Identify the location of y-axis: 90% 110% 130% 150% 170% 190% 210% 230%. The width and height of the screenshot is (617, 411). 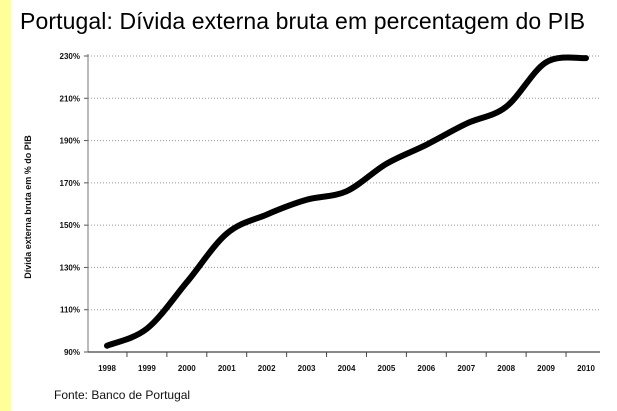
(74, 204).